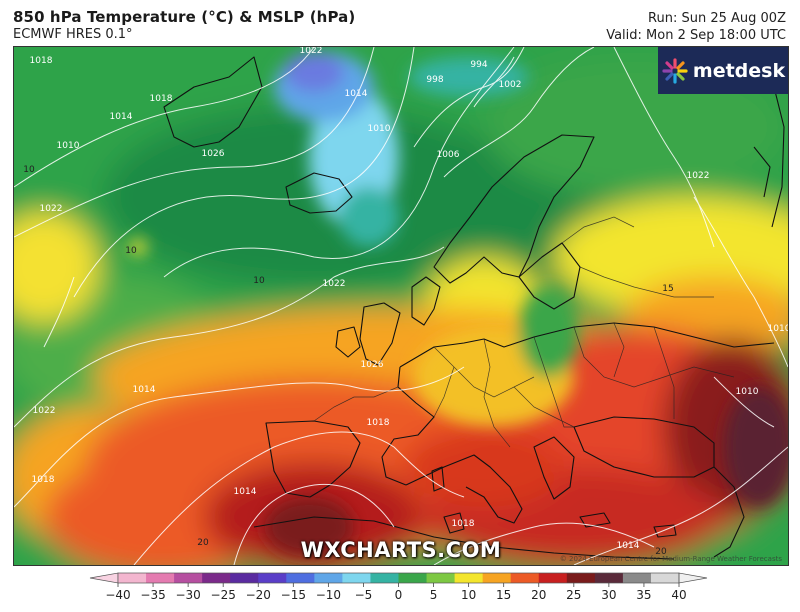 The height and width of the screenshot is (612, 800). I want to click on colorbar-tick-label: 40, so click(679, 595).